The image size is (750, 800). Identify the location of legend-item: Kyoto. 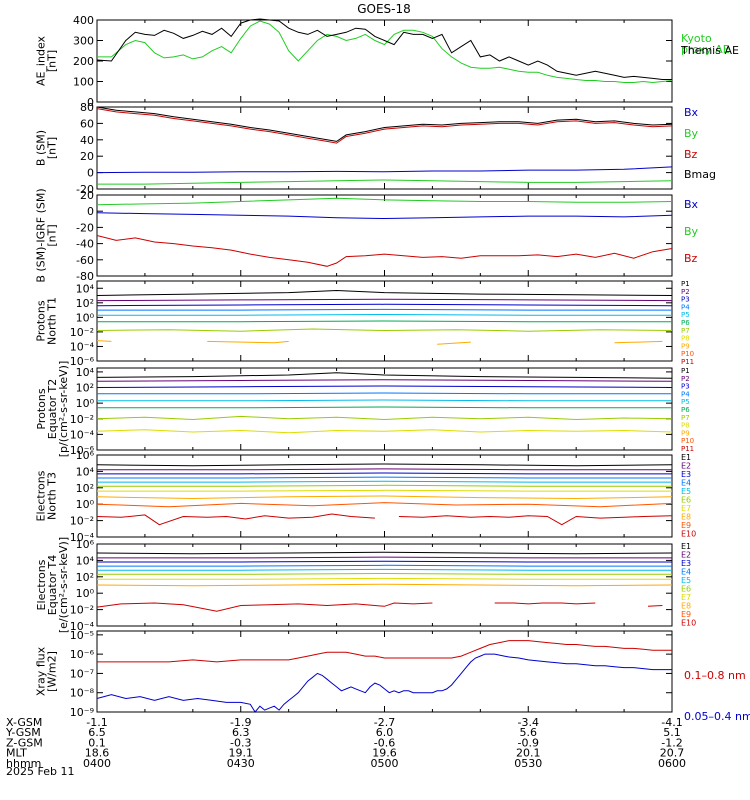
(696, 38).